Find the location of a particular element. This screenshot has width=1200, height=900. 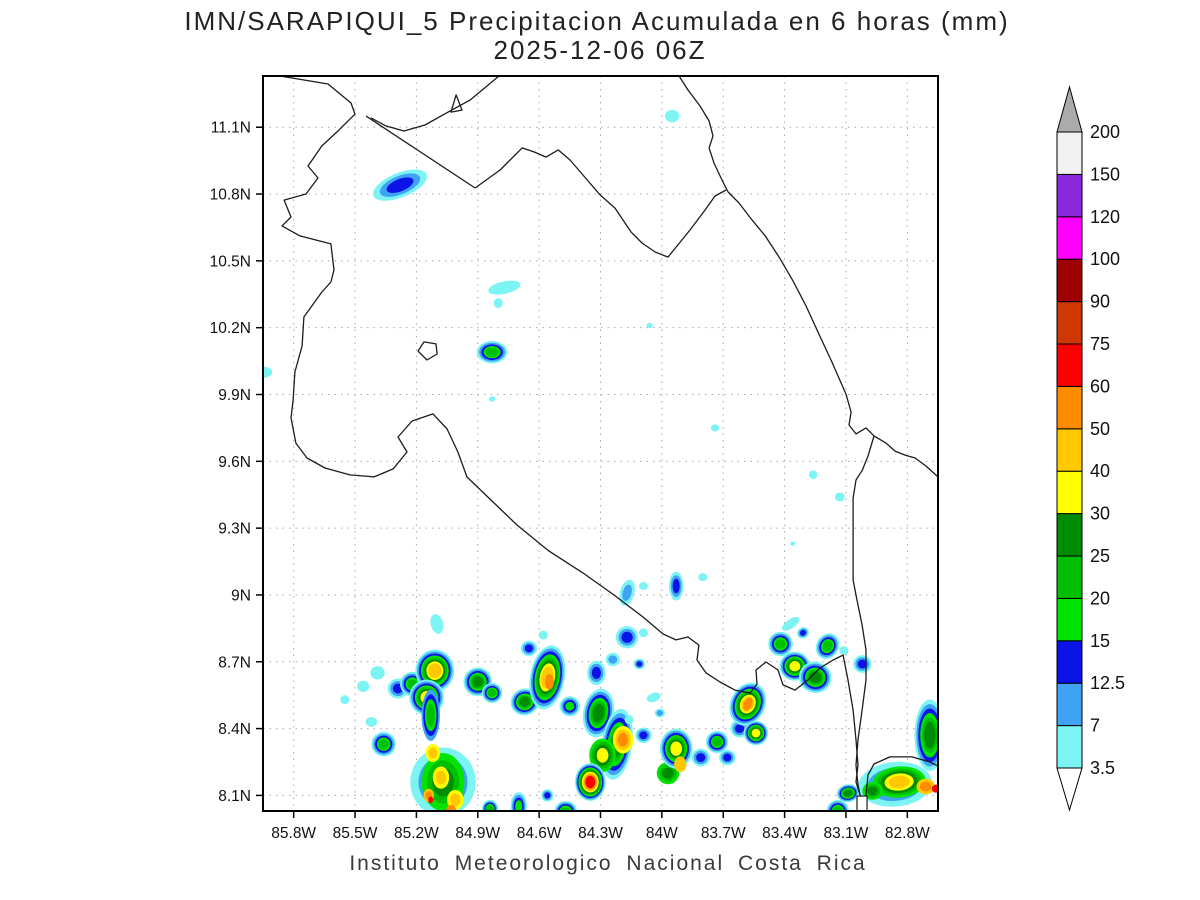

colorbar-level-label: 100 is located at coordinates (1105, 259).